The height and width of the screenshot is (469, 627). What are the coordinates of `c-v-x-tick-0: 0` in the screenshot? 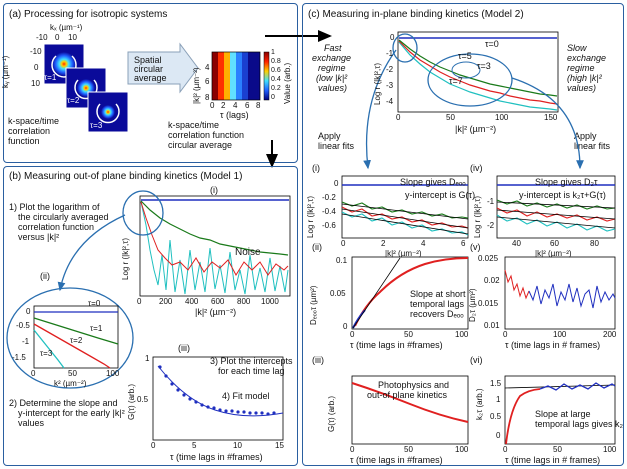 It's located at (505, 334).